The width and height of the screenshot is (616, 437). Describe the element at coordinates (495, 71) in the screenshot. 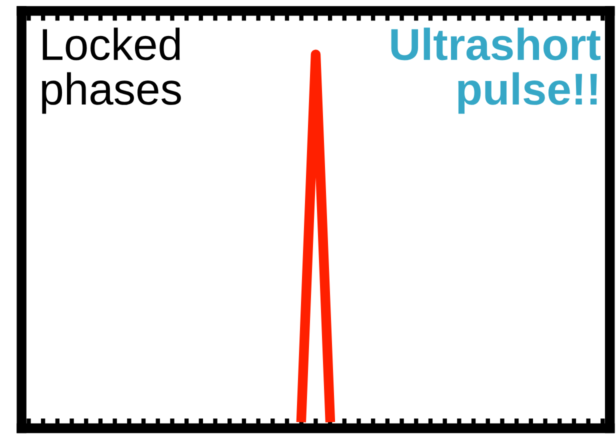

I see `annotation: Ultrashort pulse!!` at that location.